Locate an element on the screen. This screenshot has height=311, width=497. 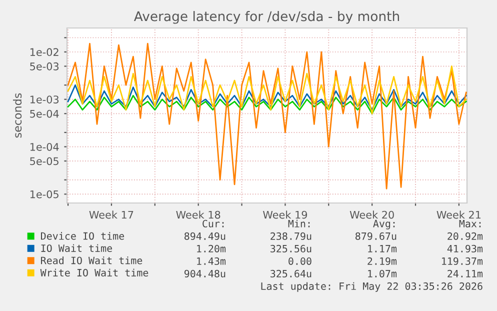
text: 325.56u is located at coordinates (291, 248).